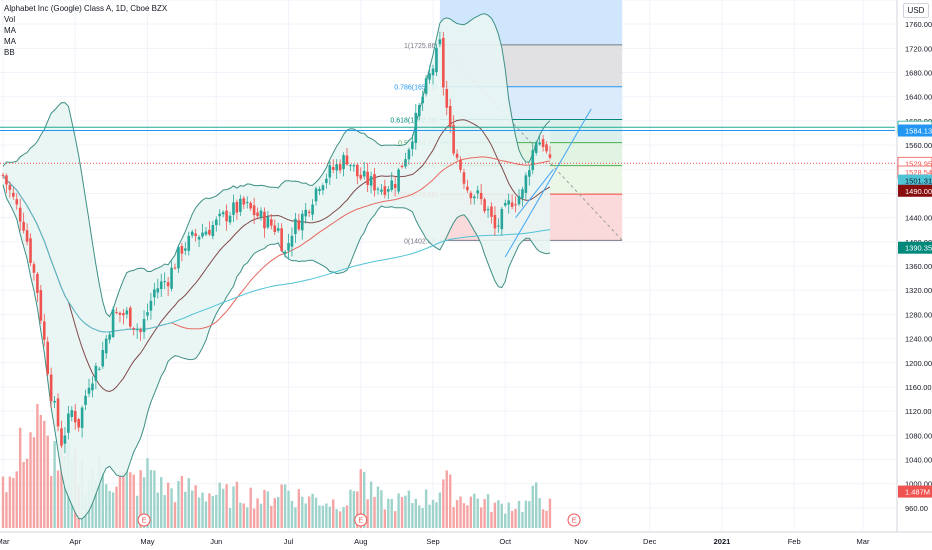 This screenshot has height=550, width=932. Describe the element at coordinates (10, 30) in the screenshot. I see `indicator-ma-1: MA` at that location.